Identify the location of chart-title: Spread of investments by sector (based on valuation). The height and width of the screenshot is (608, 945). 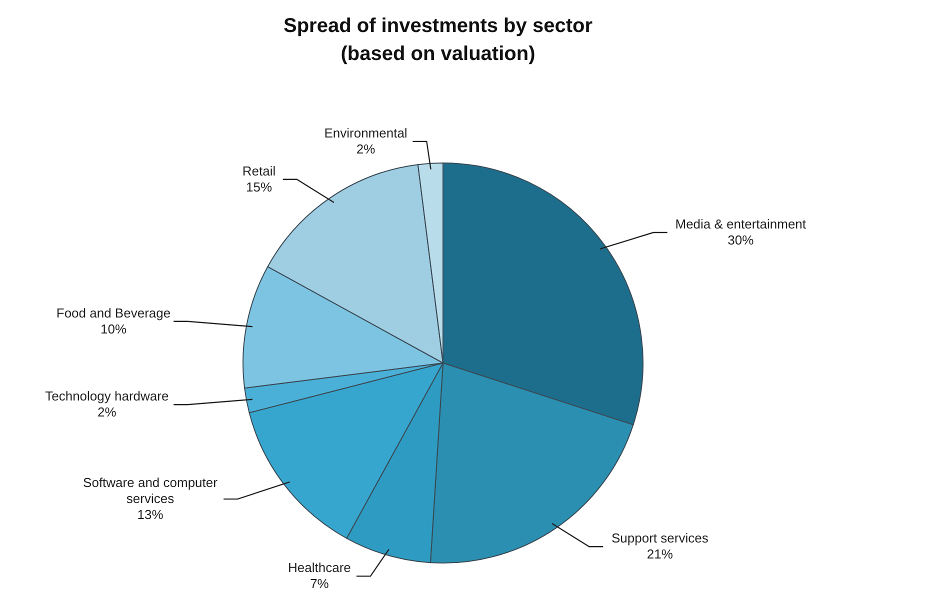
(438, 40).